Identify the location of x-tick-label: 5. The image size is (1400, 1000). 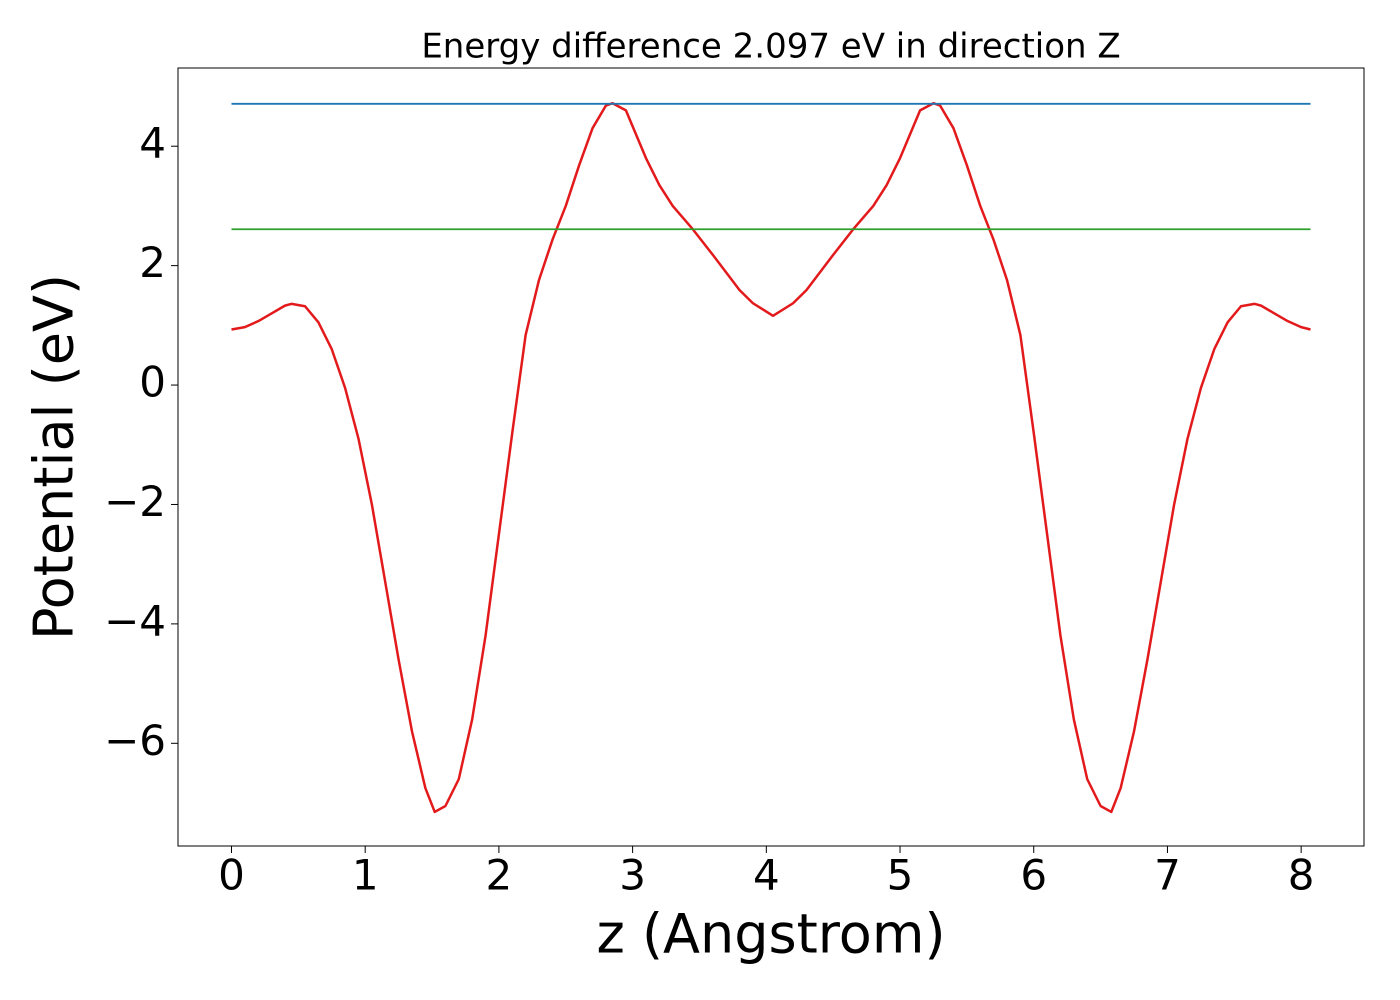
(900, 875).